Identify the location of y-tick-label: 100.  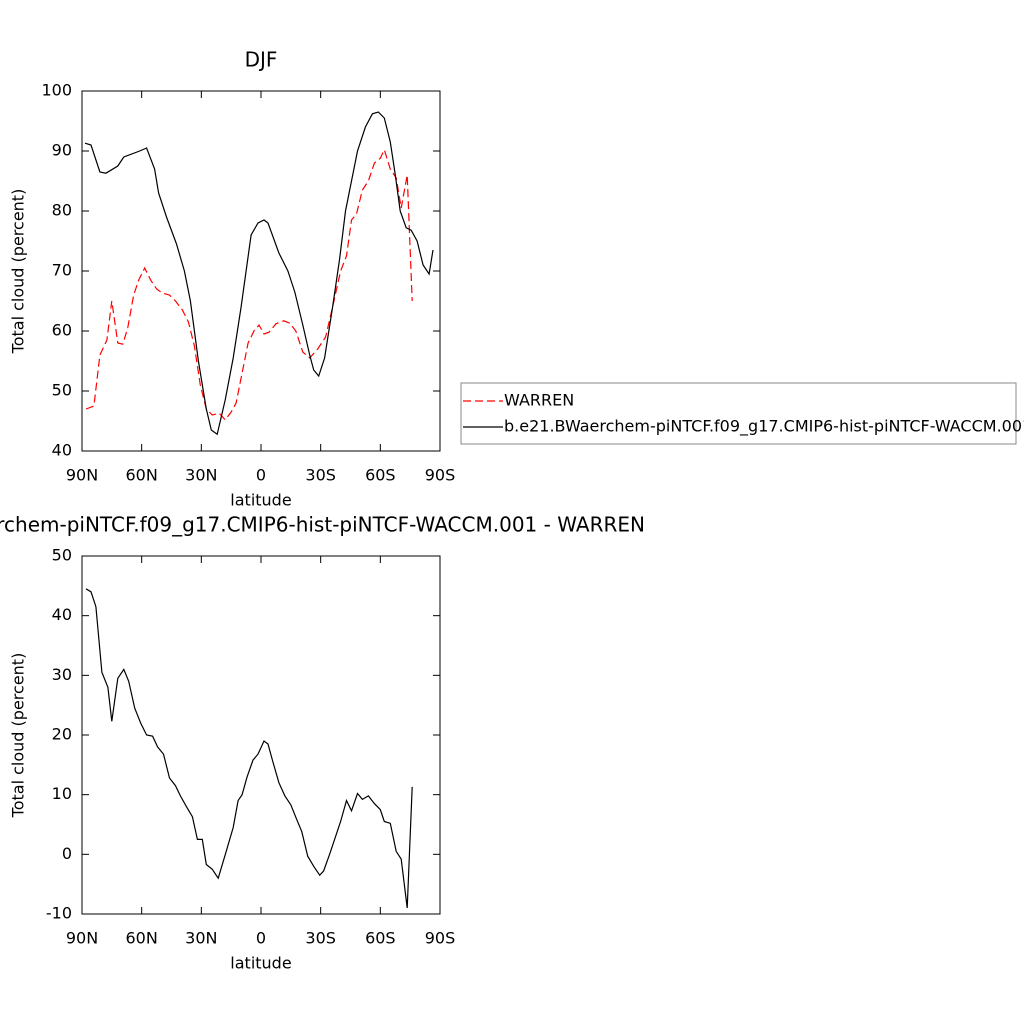
(56, 90).